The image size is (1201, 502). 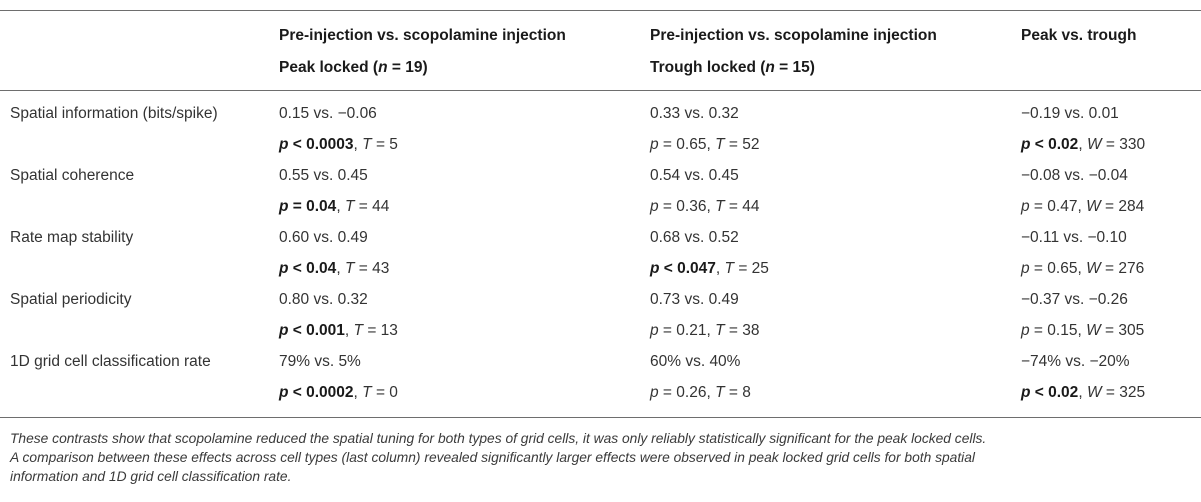 What do you see at coordinates (372, 268) in the screenshot?
I see `stat-value: = 43` at bounding box center [372, 268].